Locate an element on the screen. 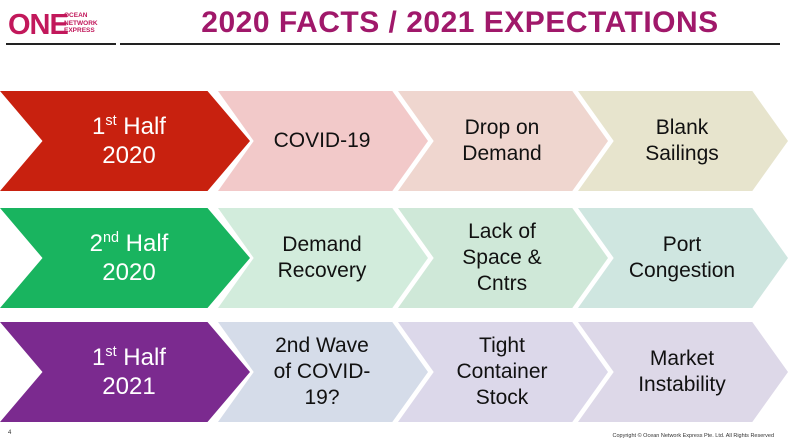 The width and height of the screenshot is (792, 443). step-label: Tight Container Stock is located at coordinates (502, 371).